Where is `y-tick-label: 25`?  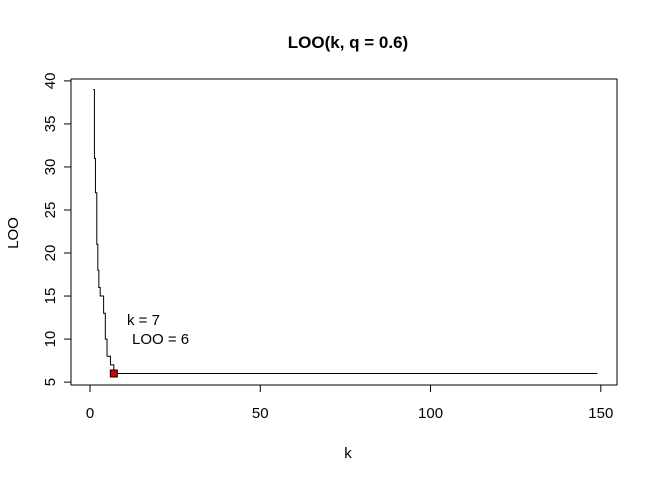
y-tick-label: 25 is located at coordinates (50, 210).